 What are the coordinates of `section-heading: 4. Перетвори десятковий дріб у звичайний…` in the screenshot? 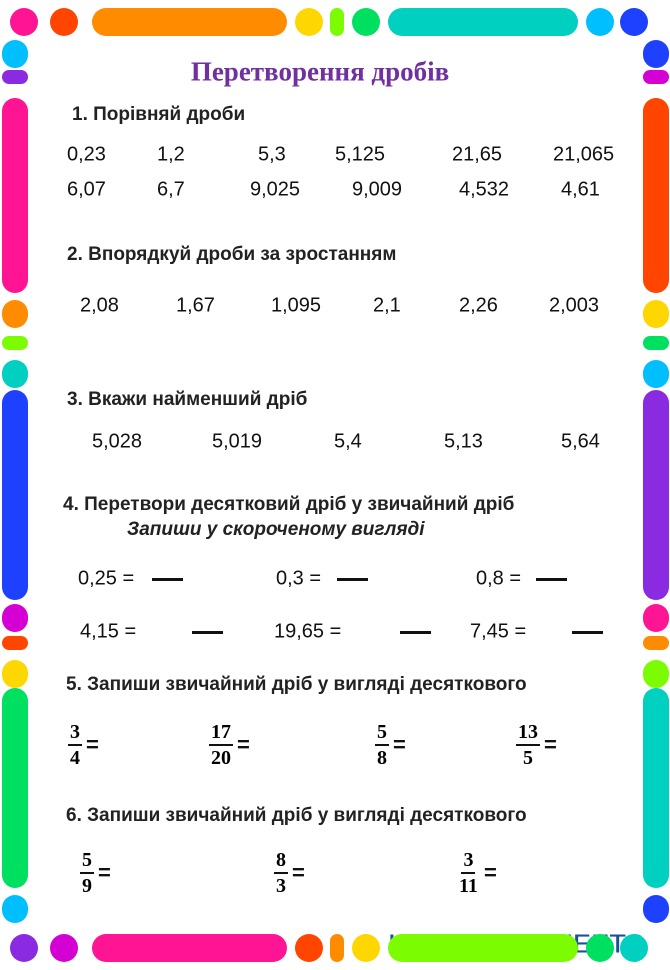 It's located at (289, 504).